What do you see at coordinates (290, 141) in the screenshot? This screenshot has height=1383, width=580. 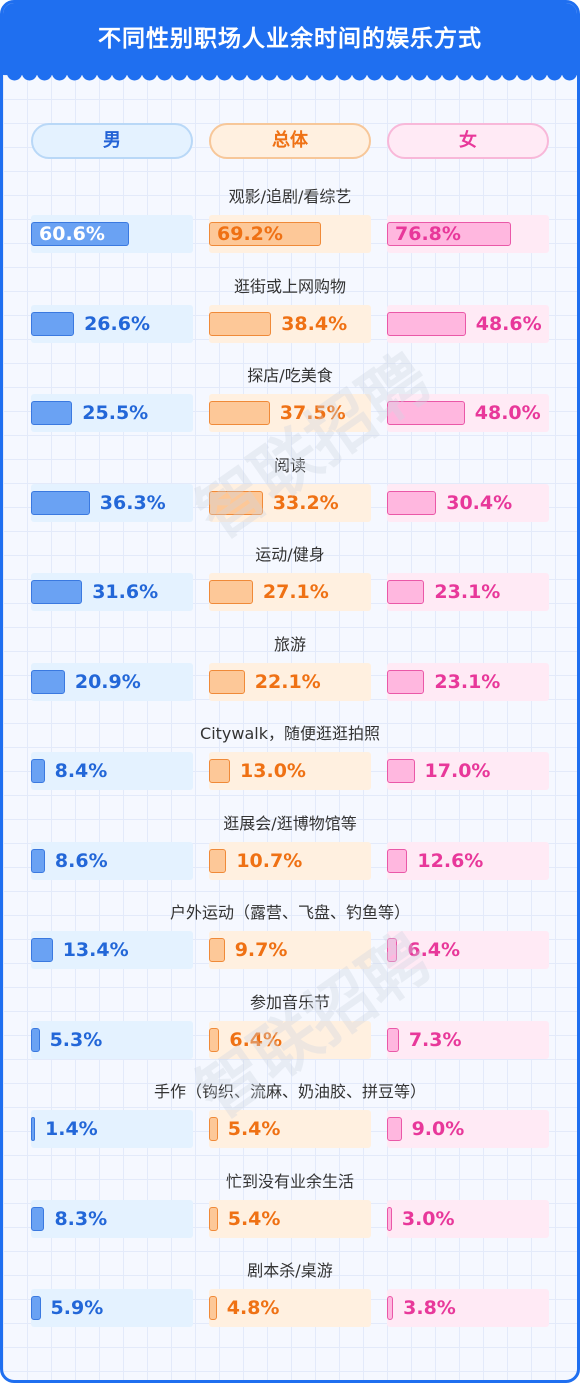 I see `legend-total: 总体` at bounding box center [290, 141].